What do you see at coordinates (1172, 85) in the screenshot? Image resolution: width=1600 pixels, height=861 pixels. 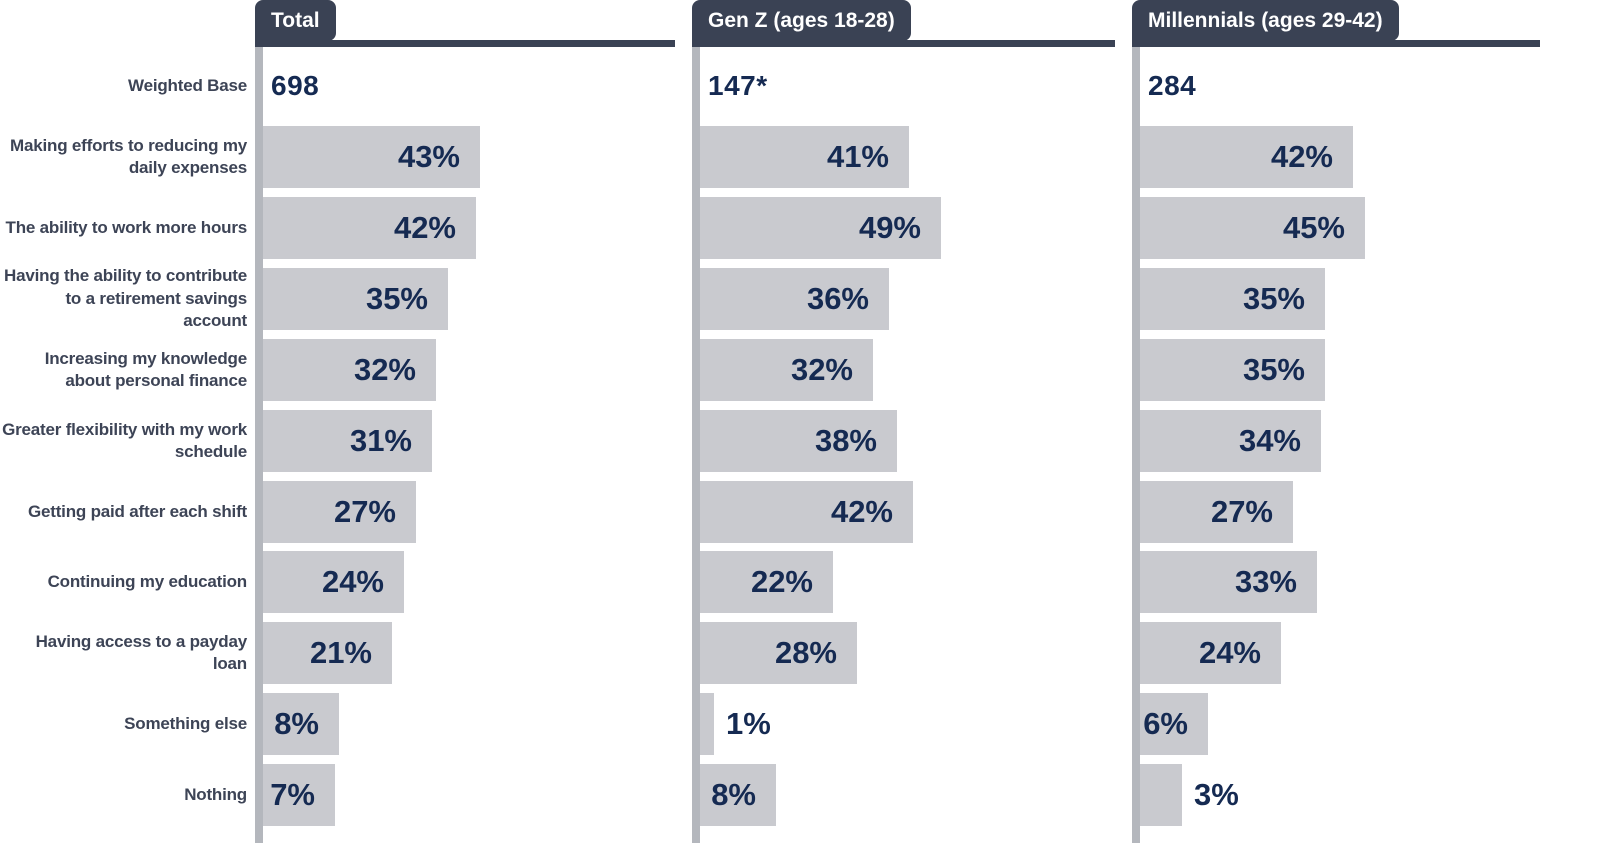 I see `weighted-base-value: 284` at bounding box center [1172, 85].